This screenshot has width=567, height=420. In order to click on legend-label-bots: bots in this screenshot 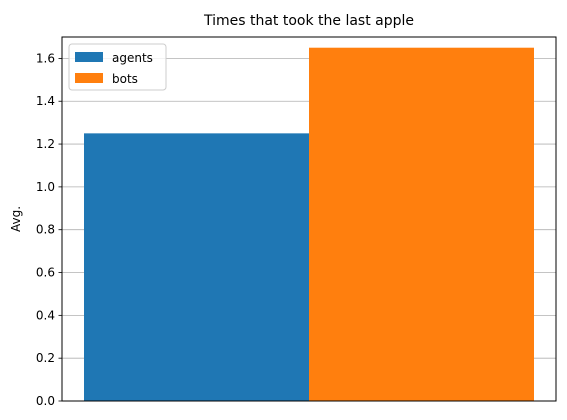, I will do `click(125, 79)`.